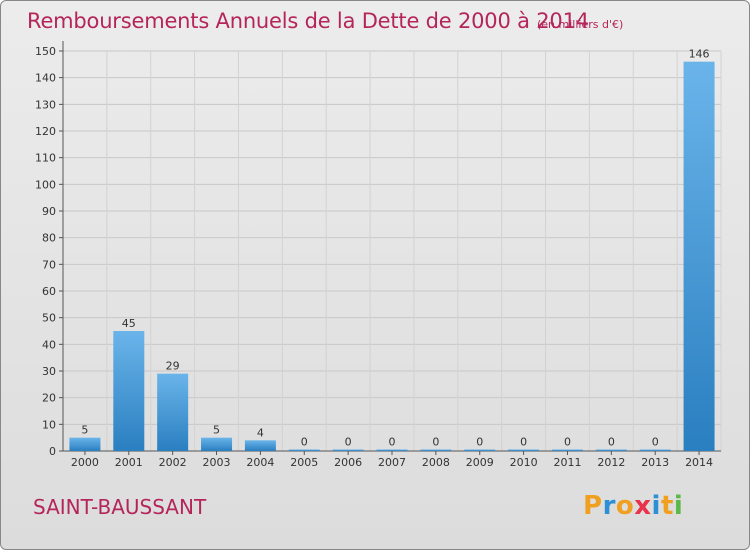 This screenshot has height=550, width=750. Describe the element at coordinates (655, 462) in the screenshot. I see `x-tick-label-2013: 2013` at that location.